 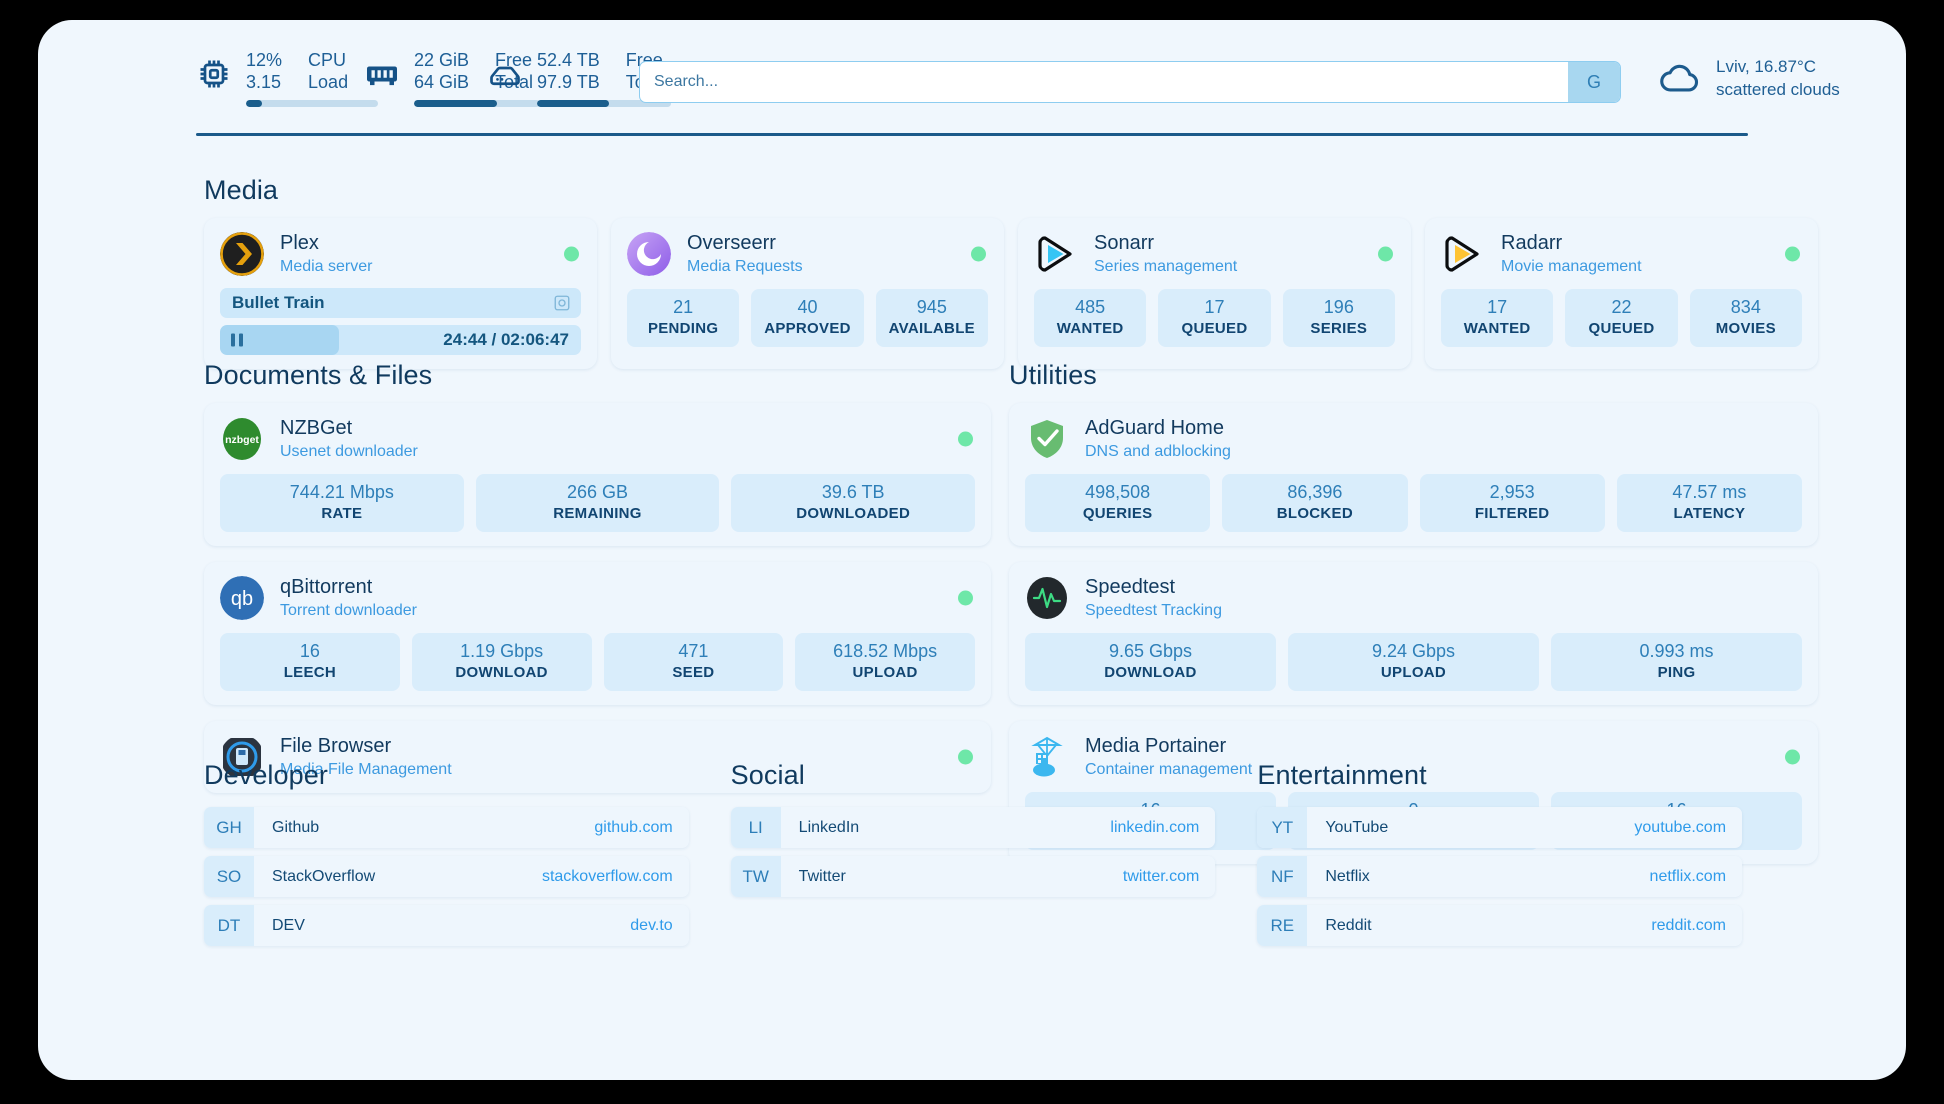 I want to click on now-playing-row: Bullet Train, so click(x=400, y=303).